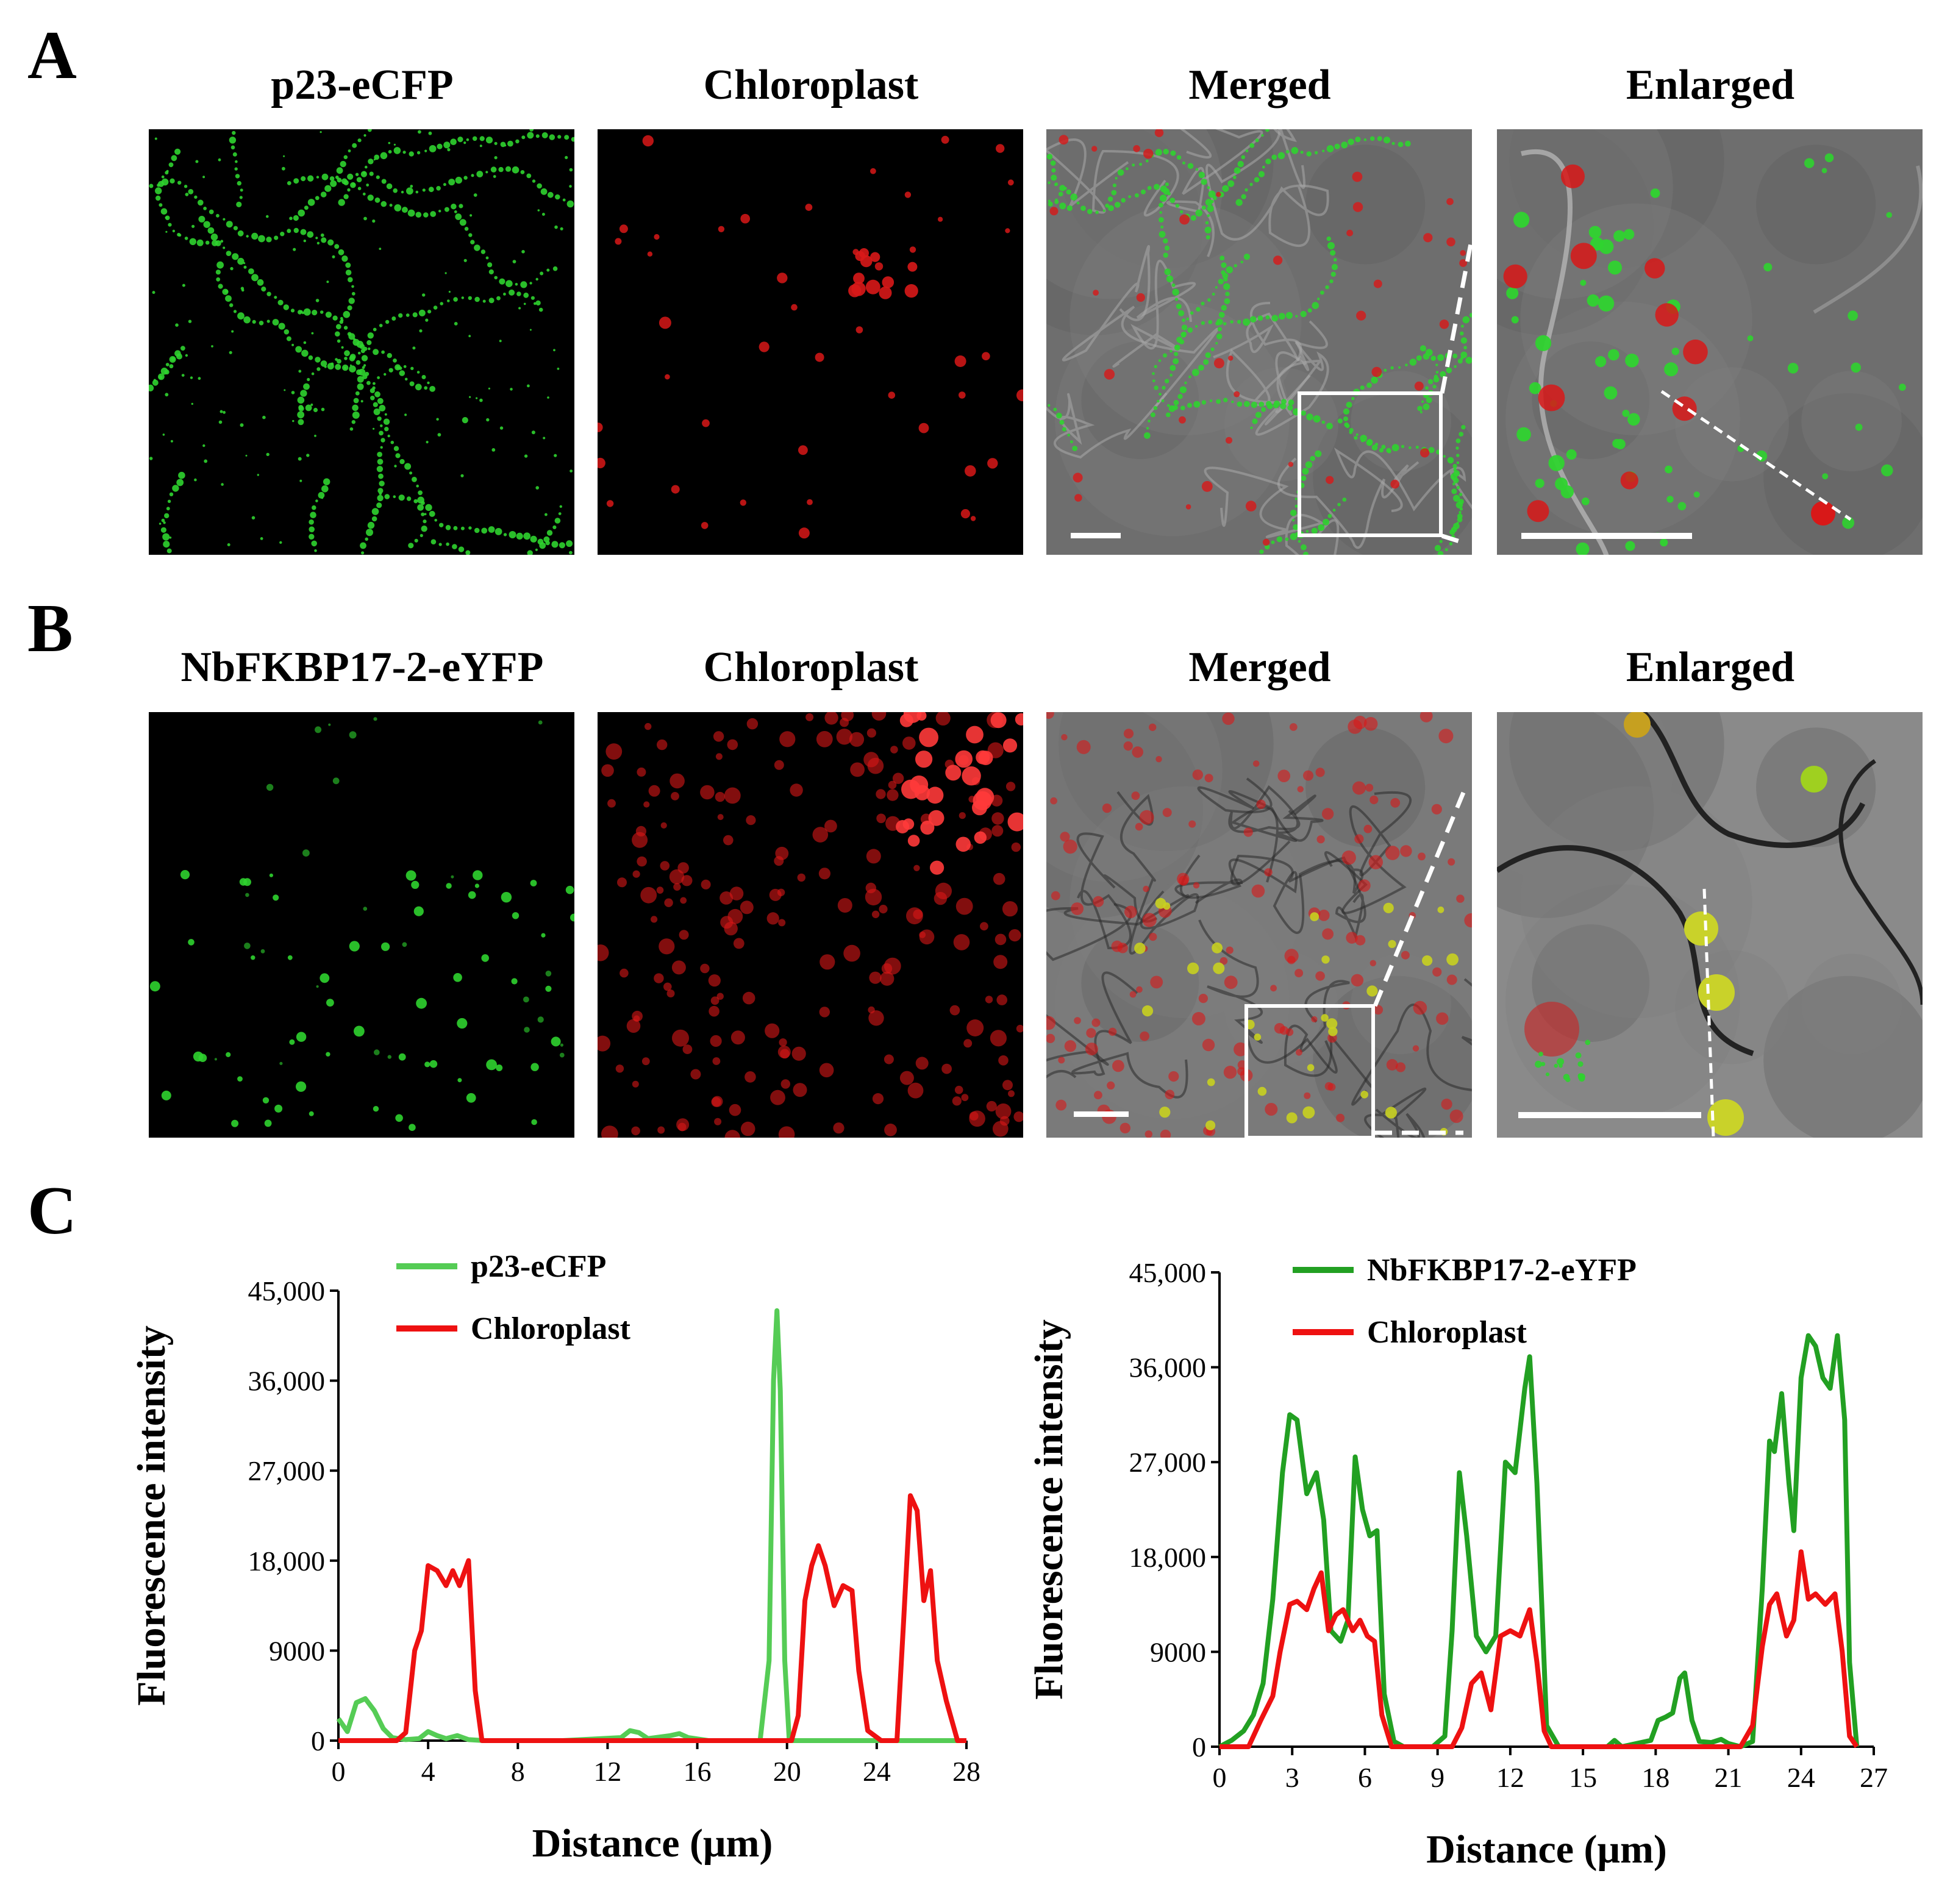  Describe the element at coordinates (363, 85) in the screenshot. I see `title-a-p23-ecfp: p23-eCFP` at that location.